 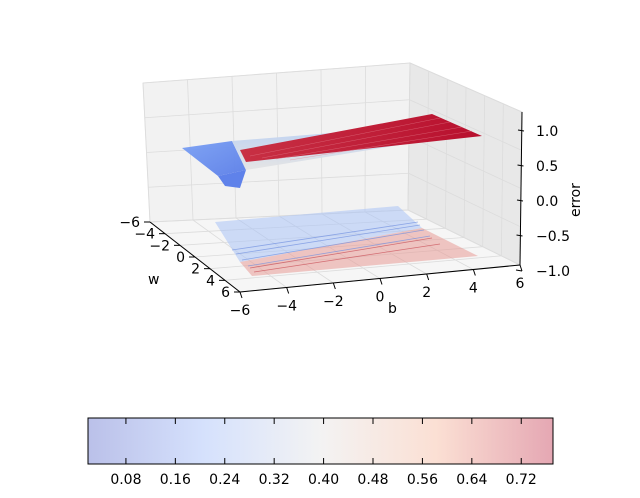 What do you see at coordinates (392, 309) in the screenshot?
I see `b-axis-label: b` at bounding box center [392, 309].